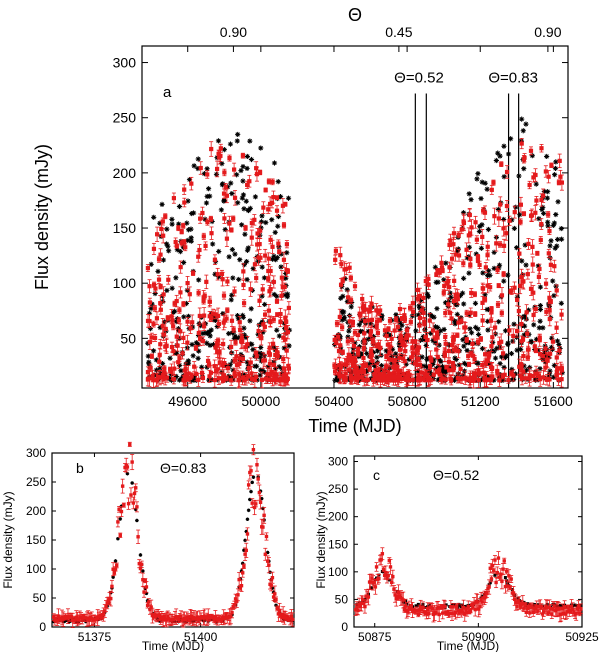  I want to click on c-y-tick-label: 0, so click(344, 627).